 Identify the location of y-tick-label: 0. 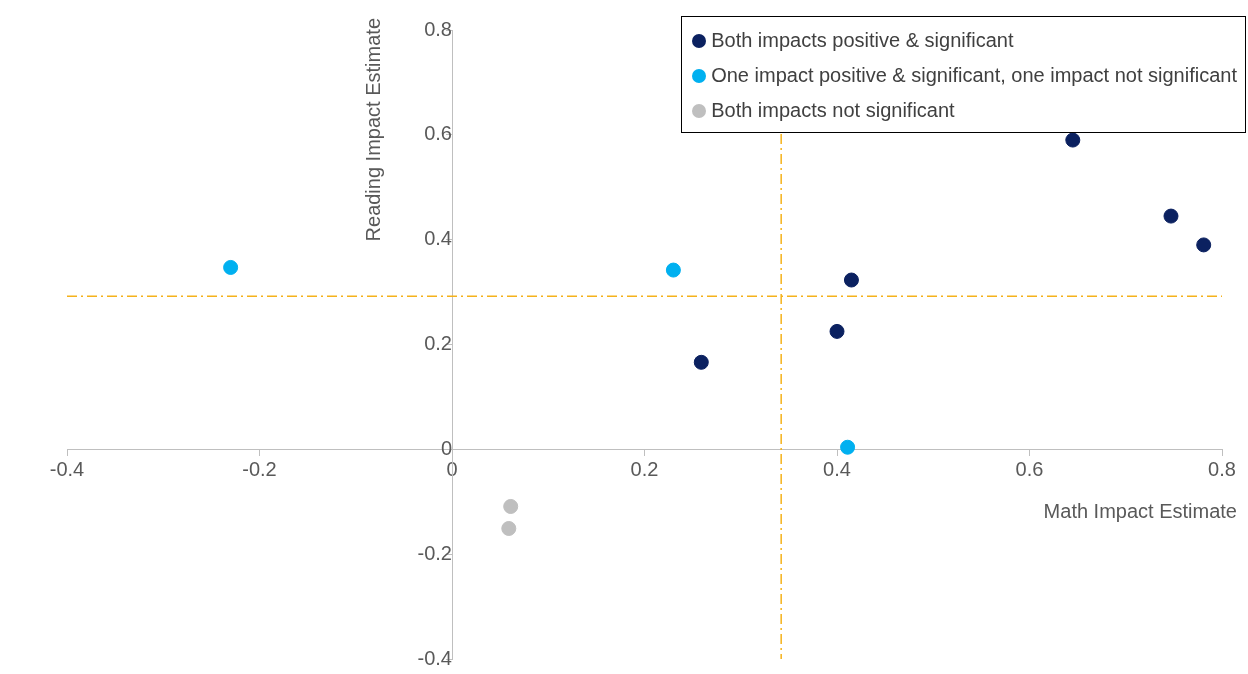
(446, 447).